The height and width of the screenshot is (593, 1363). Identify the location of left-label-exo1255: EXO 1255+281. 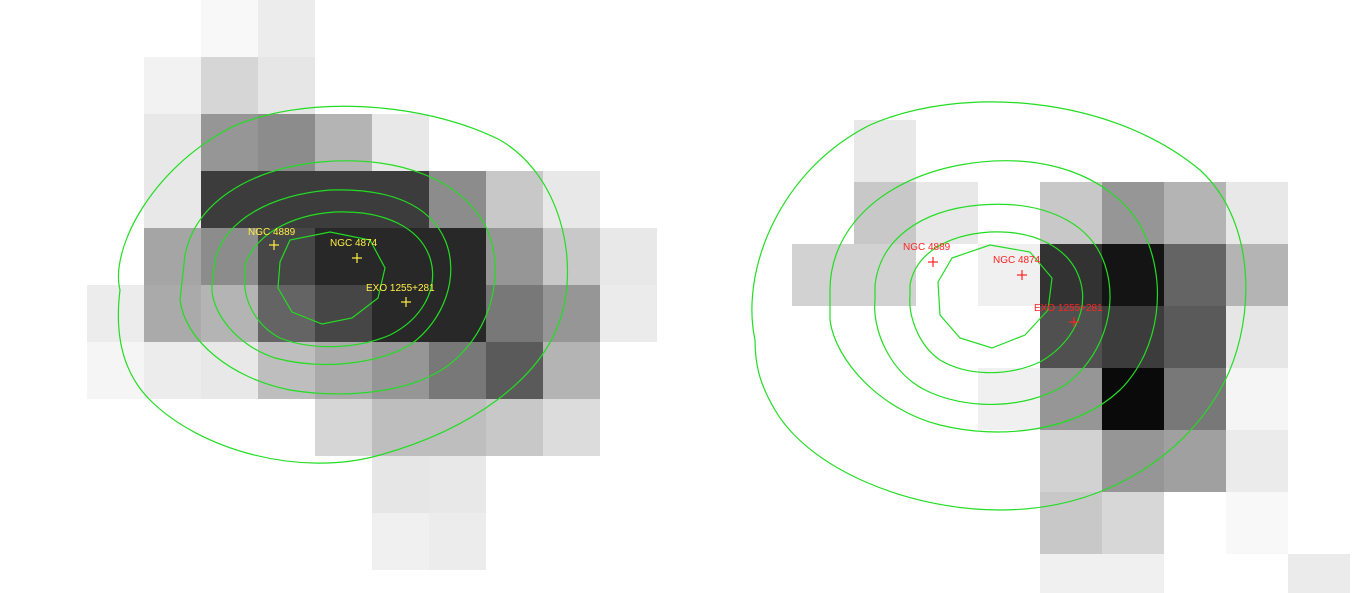
(400, 288).